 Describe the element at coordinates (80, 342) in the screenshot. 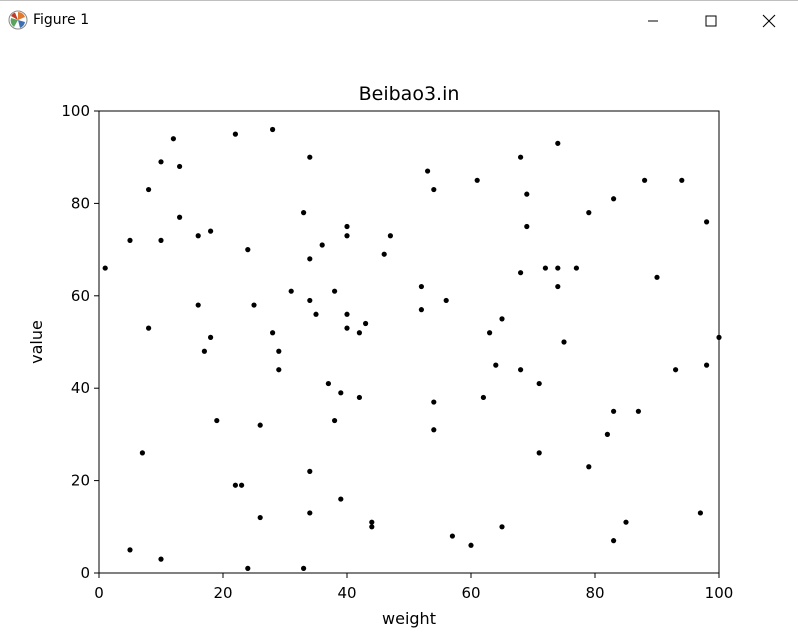

I see `y-axis: 0 20 40 60 80 100` at that location.